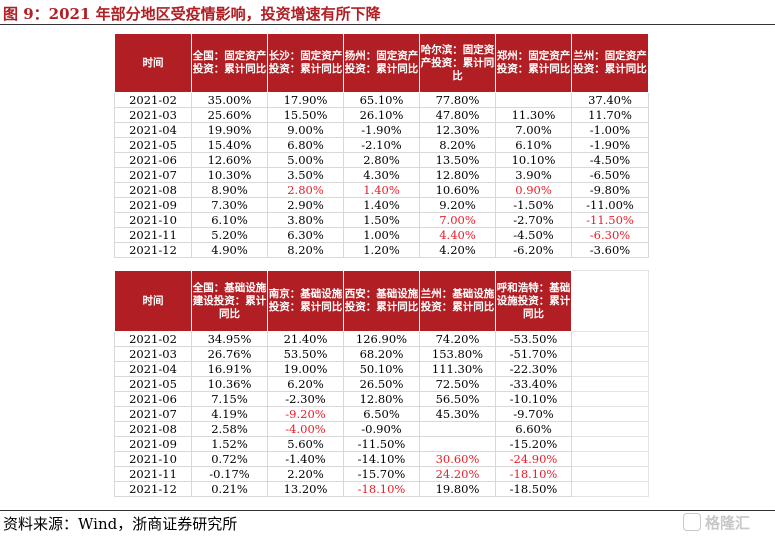 Image resolution: width=775 pixels, height=543 pixels. Describe the element at coordinates (610, 63) in the screenshot. I see `table1-header-cell: 兰州：固定资产投资：累计同比` at that location.